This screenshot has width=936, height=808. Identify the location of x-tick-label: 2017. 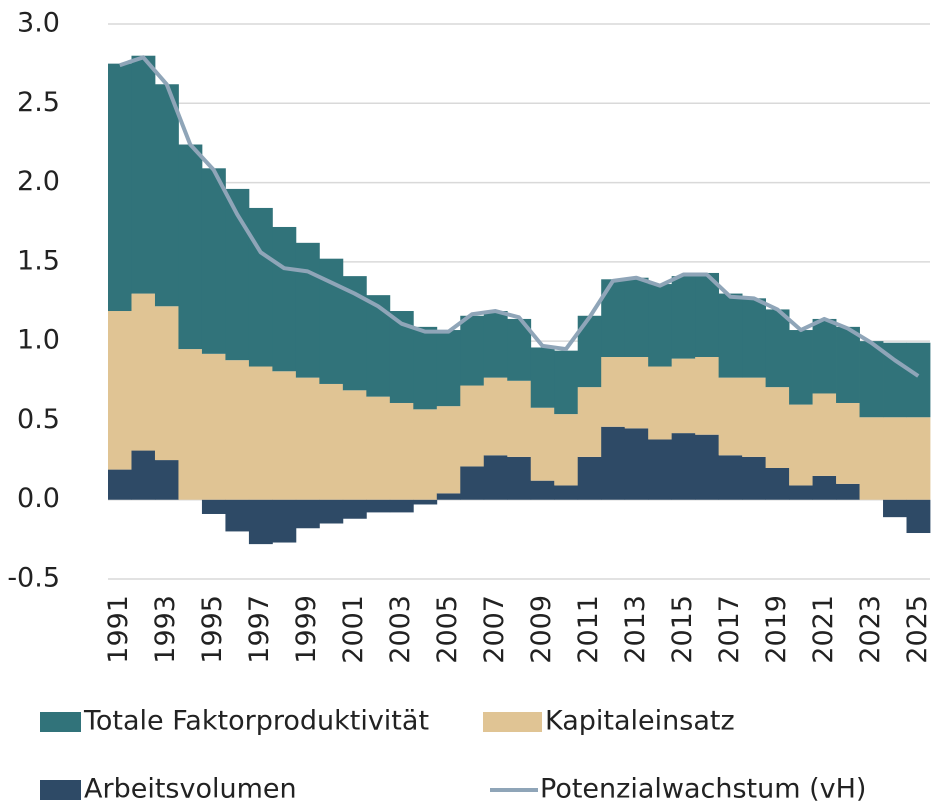
(729, 629).